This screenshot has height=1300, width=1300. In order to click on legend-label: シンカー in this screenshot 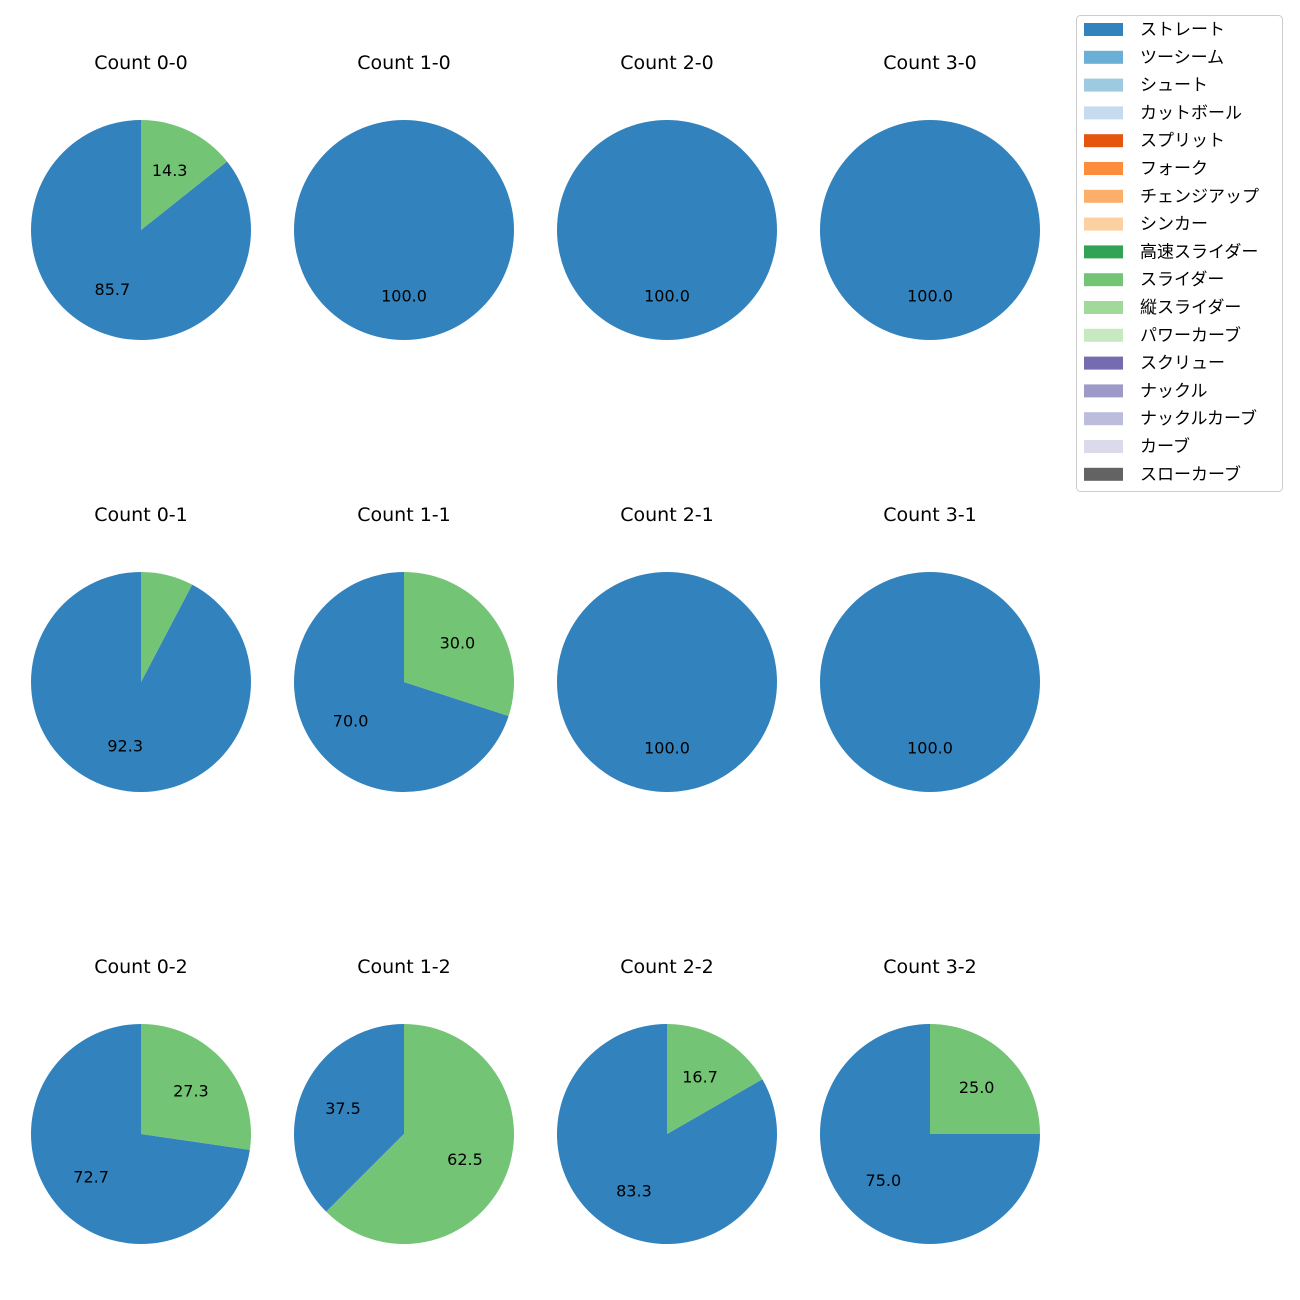, I will do `click(1174, 225)`.